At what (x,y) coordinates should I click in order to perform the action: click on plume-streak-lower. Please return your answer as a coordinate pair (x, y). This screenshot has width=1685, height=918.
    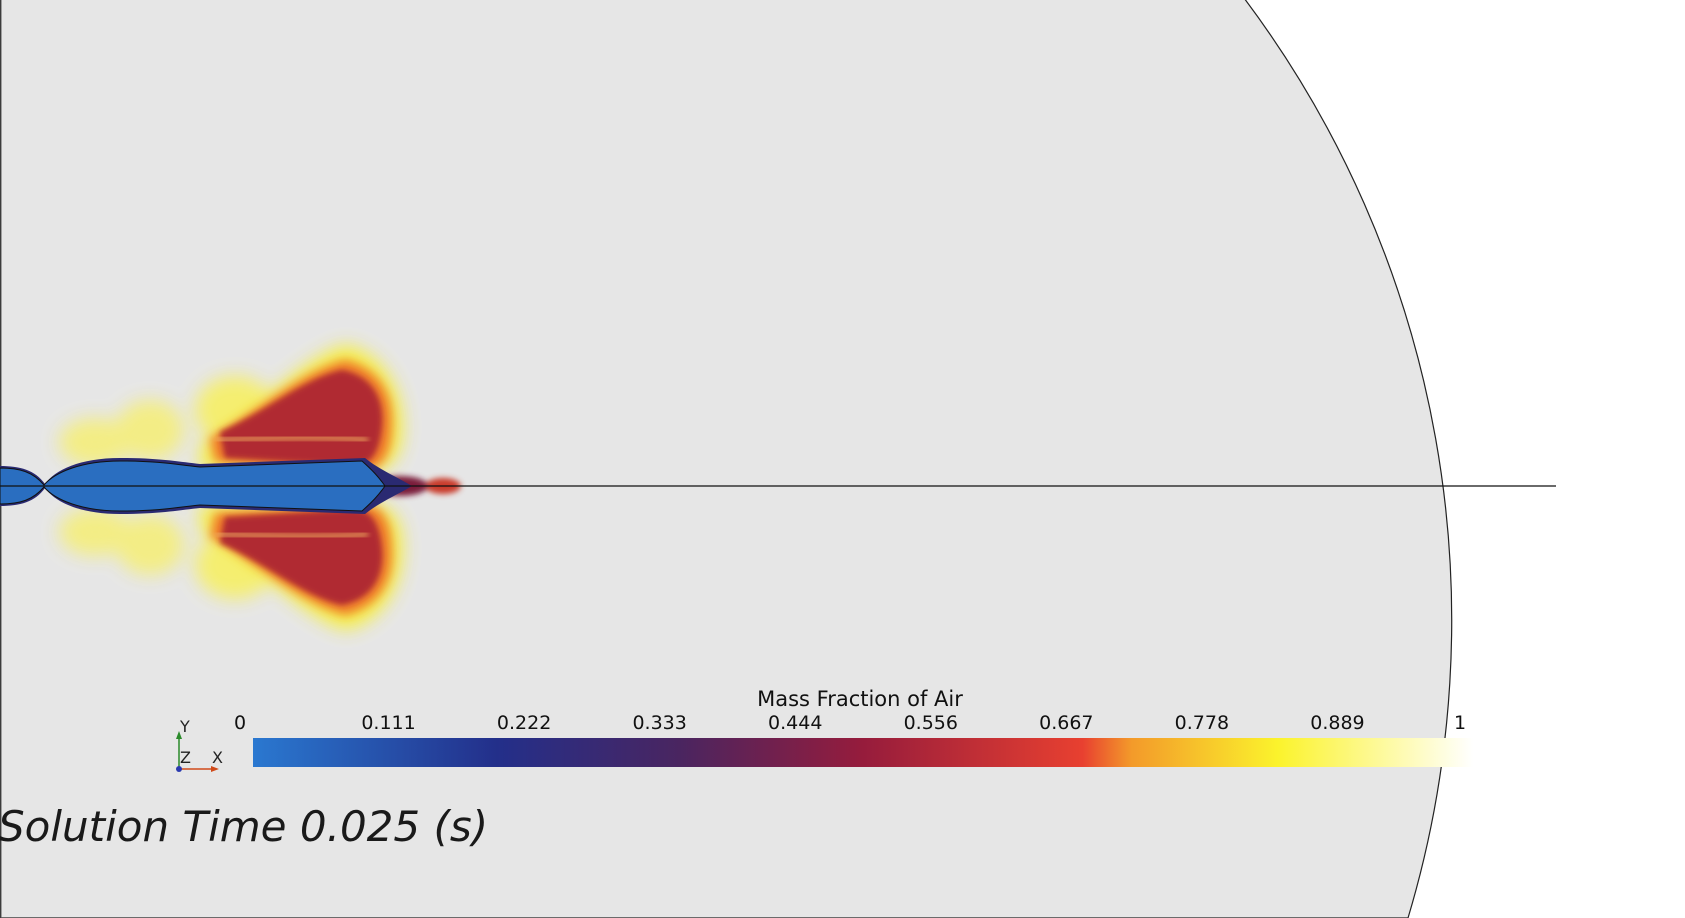
    Looking at the image, I should click on (291, 535).